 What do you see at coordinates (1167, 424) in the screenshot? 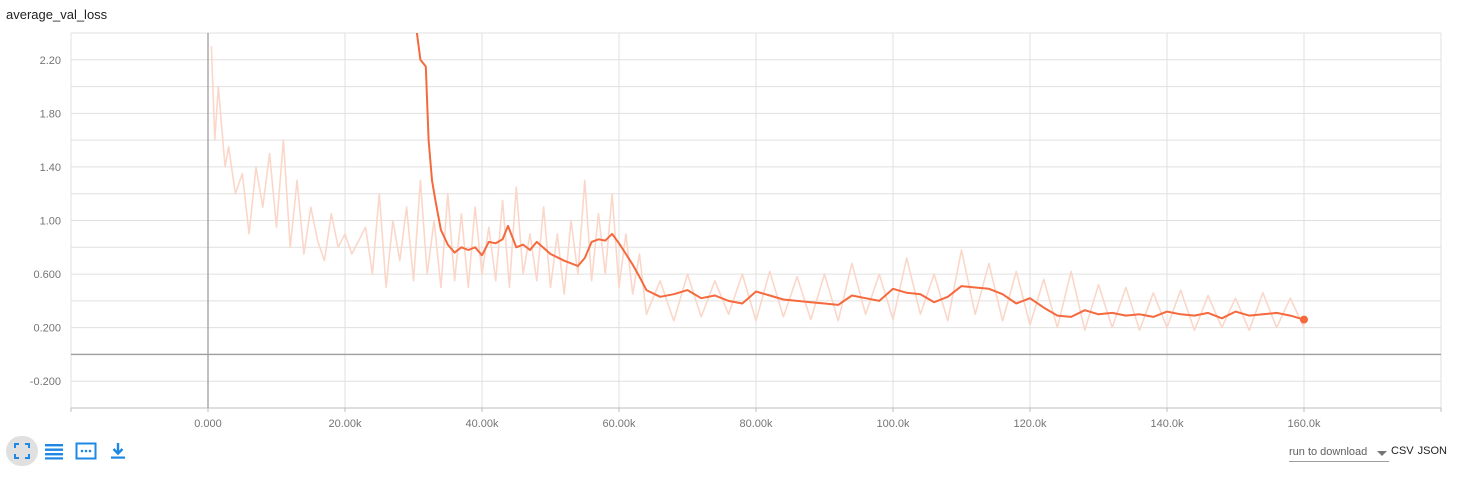
I see `x-tick-label: 140.0k` at bounding box center [1167, 424].